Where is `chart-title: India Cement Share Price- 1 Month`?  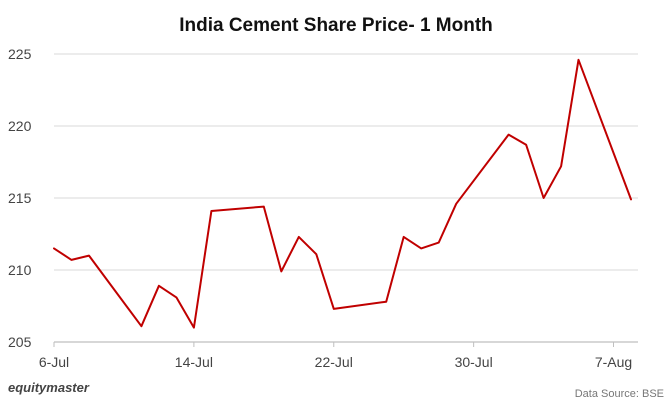 chart-title: India Cement Share Price- 1 Month is located at coordinates (336, 25).